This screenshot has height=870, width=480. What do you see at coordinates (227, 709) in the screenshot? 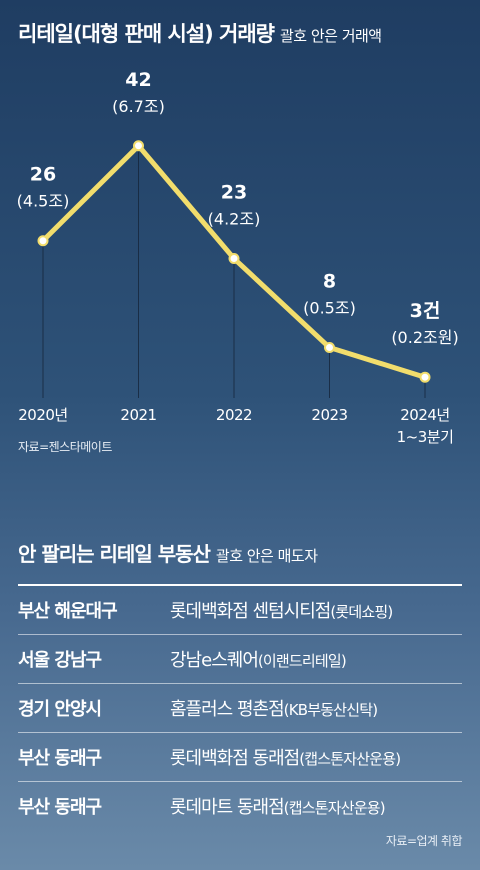
I see `property-name: 홈플러스 평촌점` at bounding box center [227, 709].